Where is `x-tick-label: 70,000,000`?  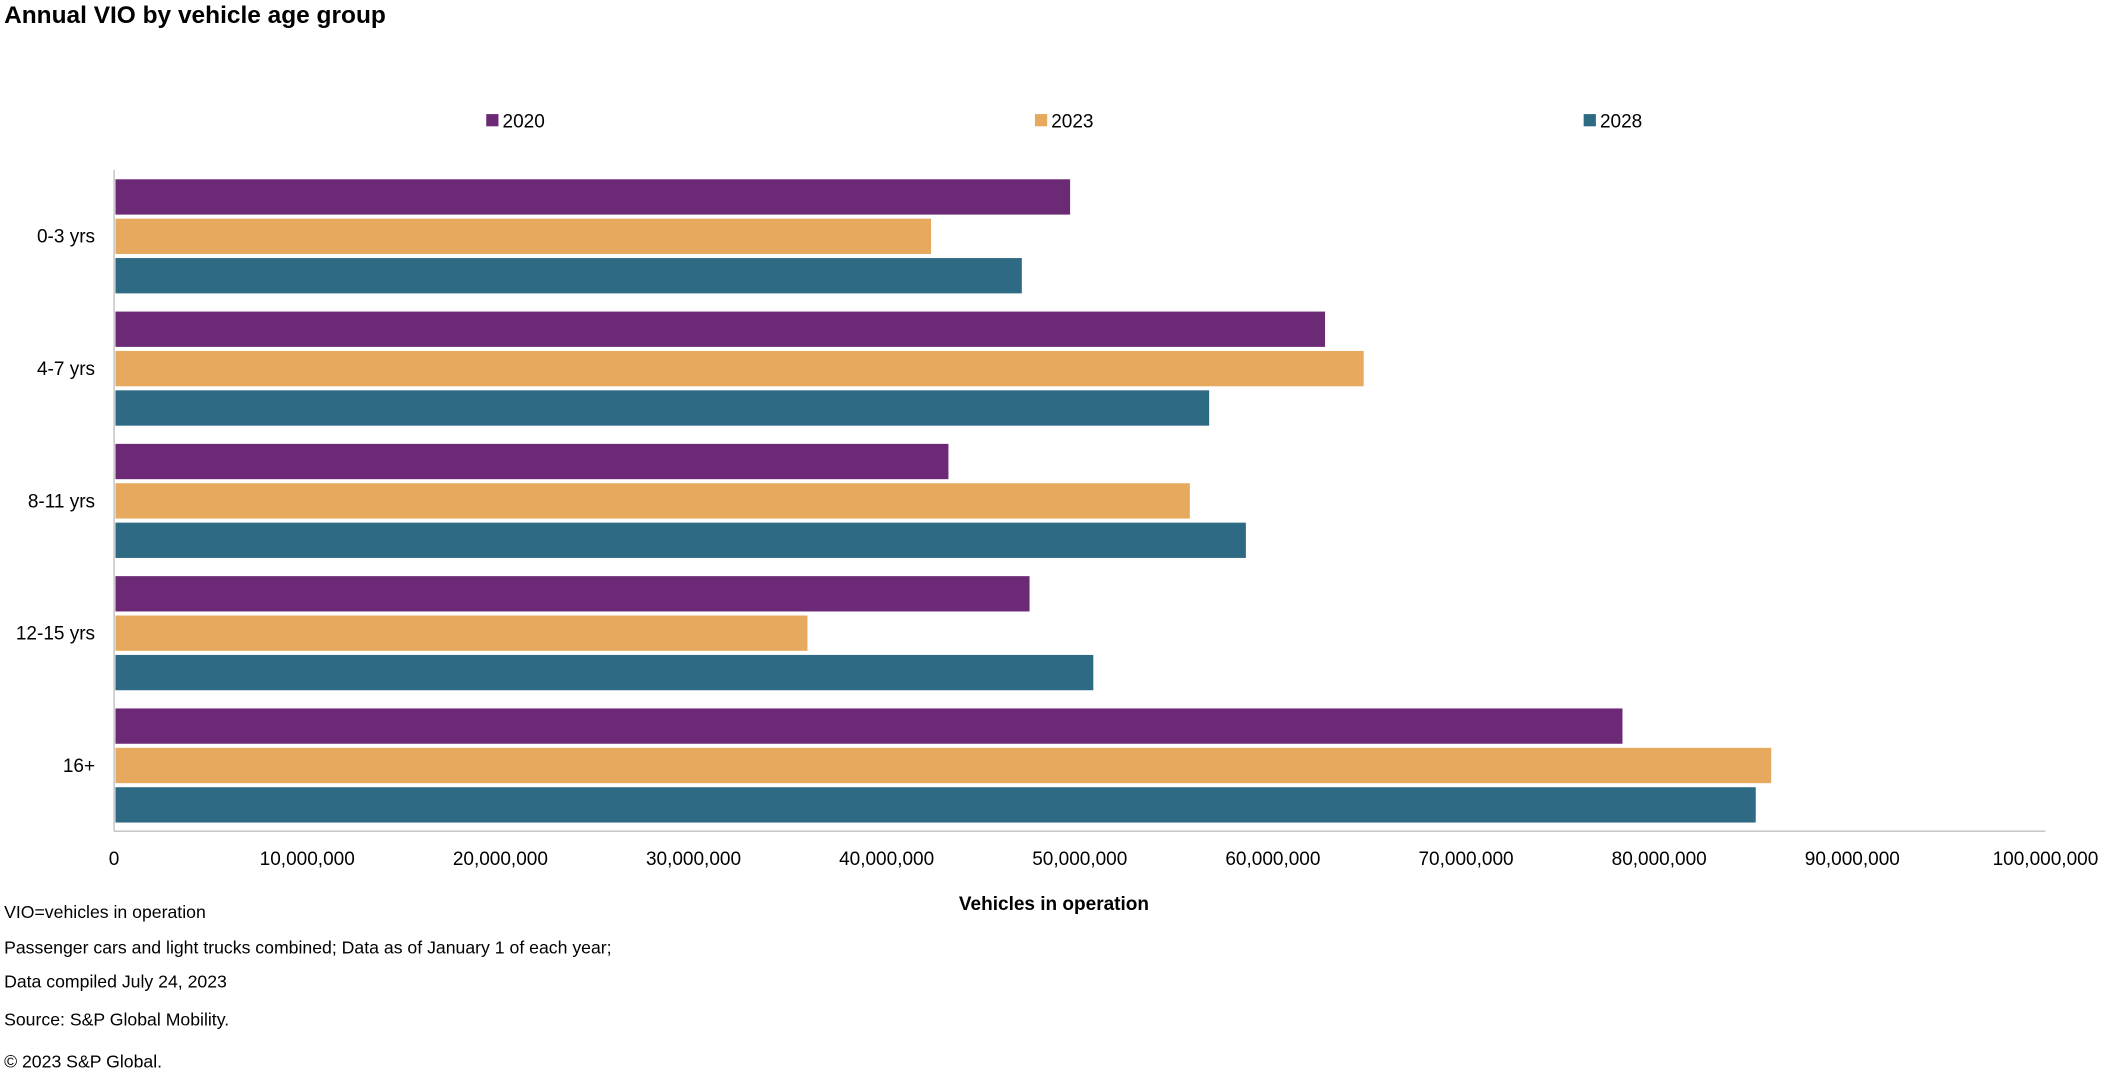
x-tick-label: 70,000,000 is located at coordinates (1465, 859).